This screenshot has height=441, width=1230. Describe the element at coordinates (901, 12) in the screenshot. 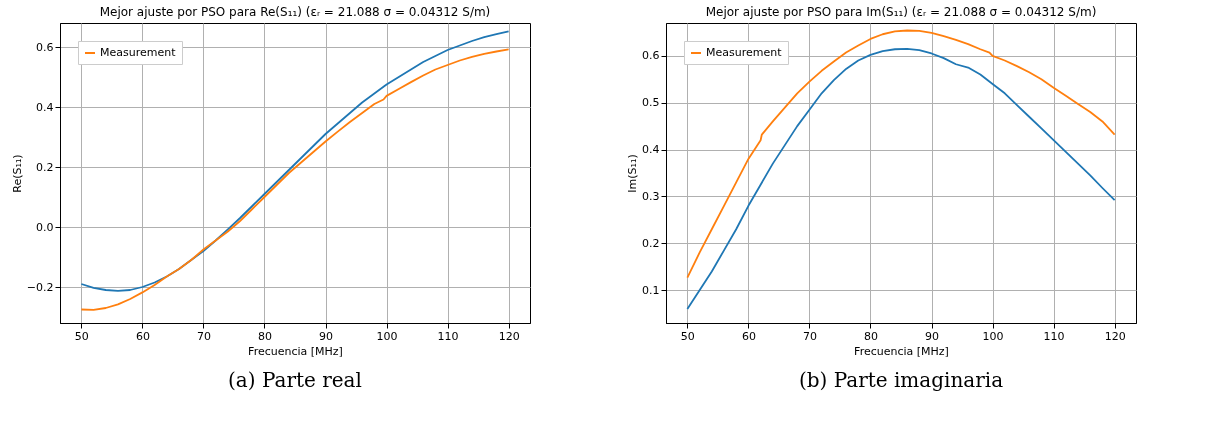

I see `chart-title: Mejor ajuste por PSO para Im(S₁₁) (εᵣ = 21.088 σ = 0.04312 S/m)` at that location.